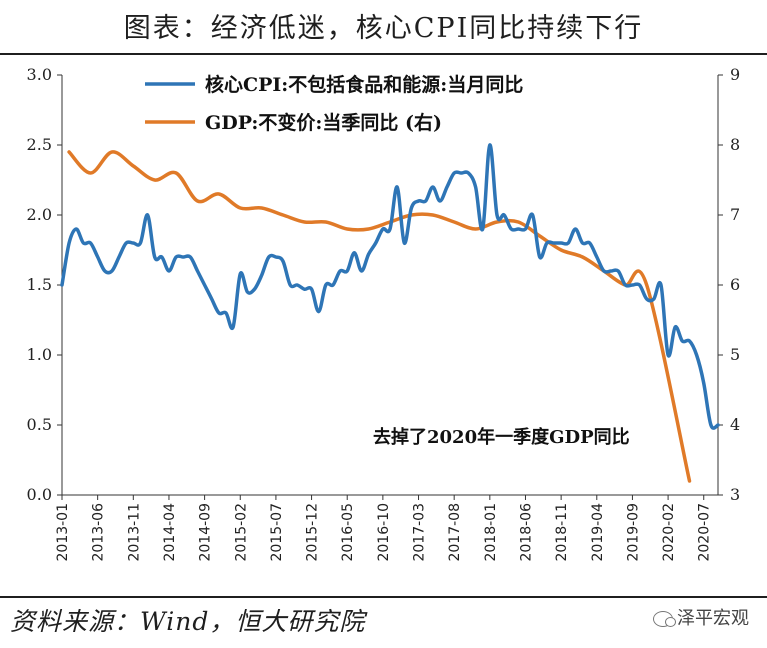 This screenshot has height=648, width=767. What do you see at coordinates (334, 103) in the screenshot?
I see `legend: 核心CPI:不包括食品和能源:当月同比 GDP:不变价:当季同比 (右)` at bounding box center [334, 103].